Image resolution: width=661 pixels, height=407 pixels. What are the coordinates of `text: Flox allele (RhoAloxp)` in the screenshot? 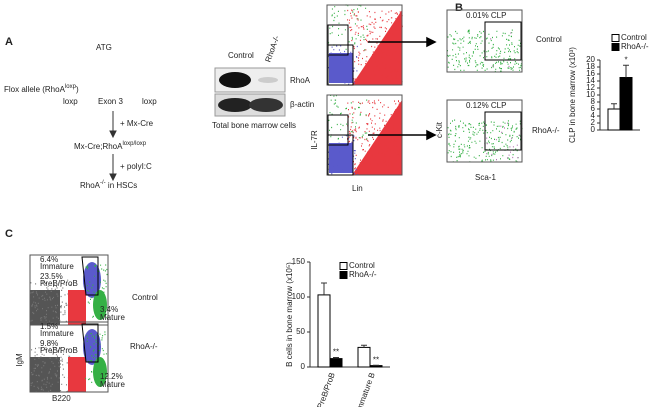 It's located at (41, 89).